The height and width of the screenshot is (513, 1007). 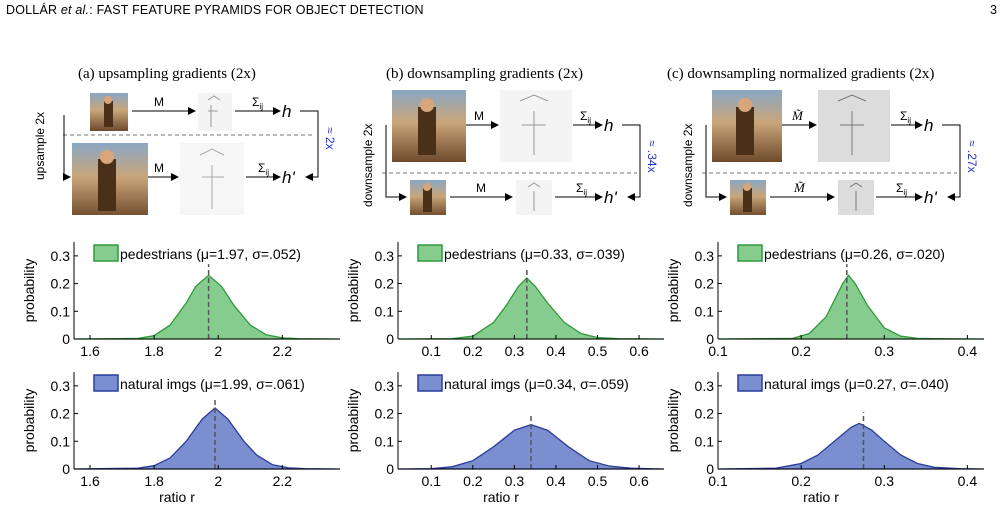 What do you see at coordinates (536, 384) in the screenshot?
I see `legend-label: natural imgs (μ=0.34, σ=.059)` at bounding box center [536, 384].